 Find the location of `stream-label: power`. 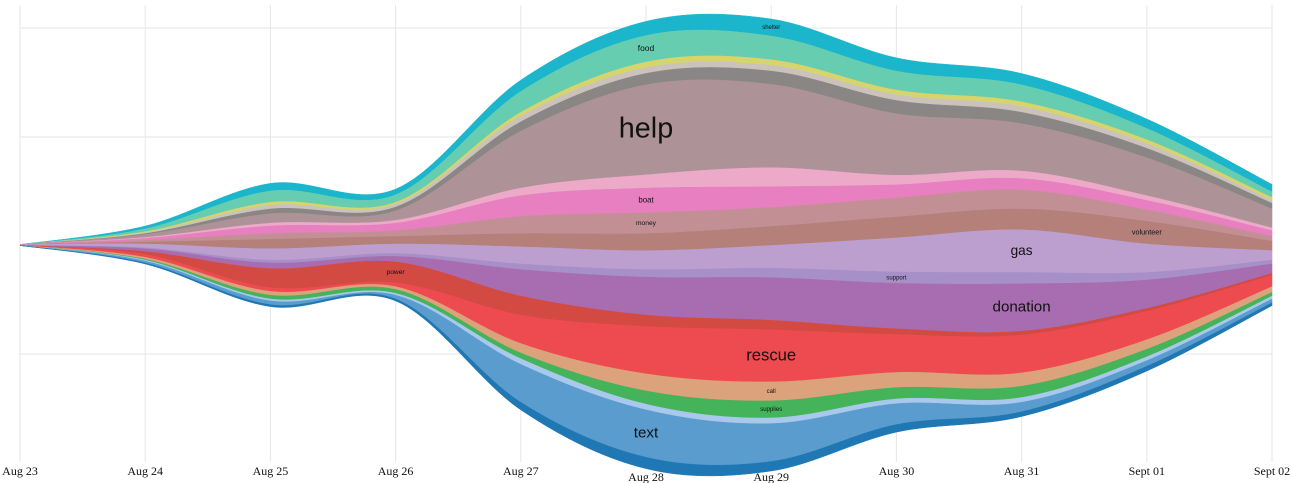

stream-label: power is located at coordinates (396, 272).